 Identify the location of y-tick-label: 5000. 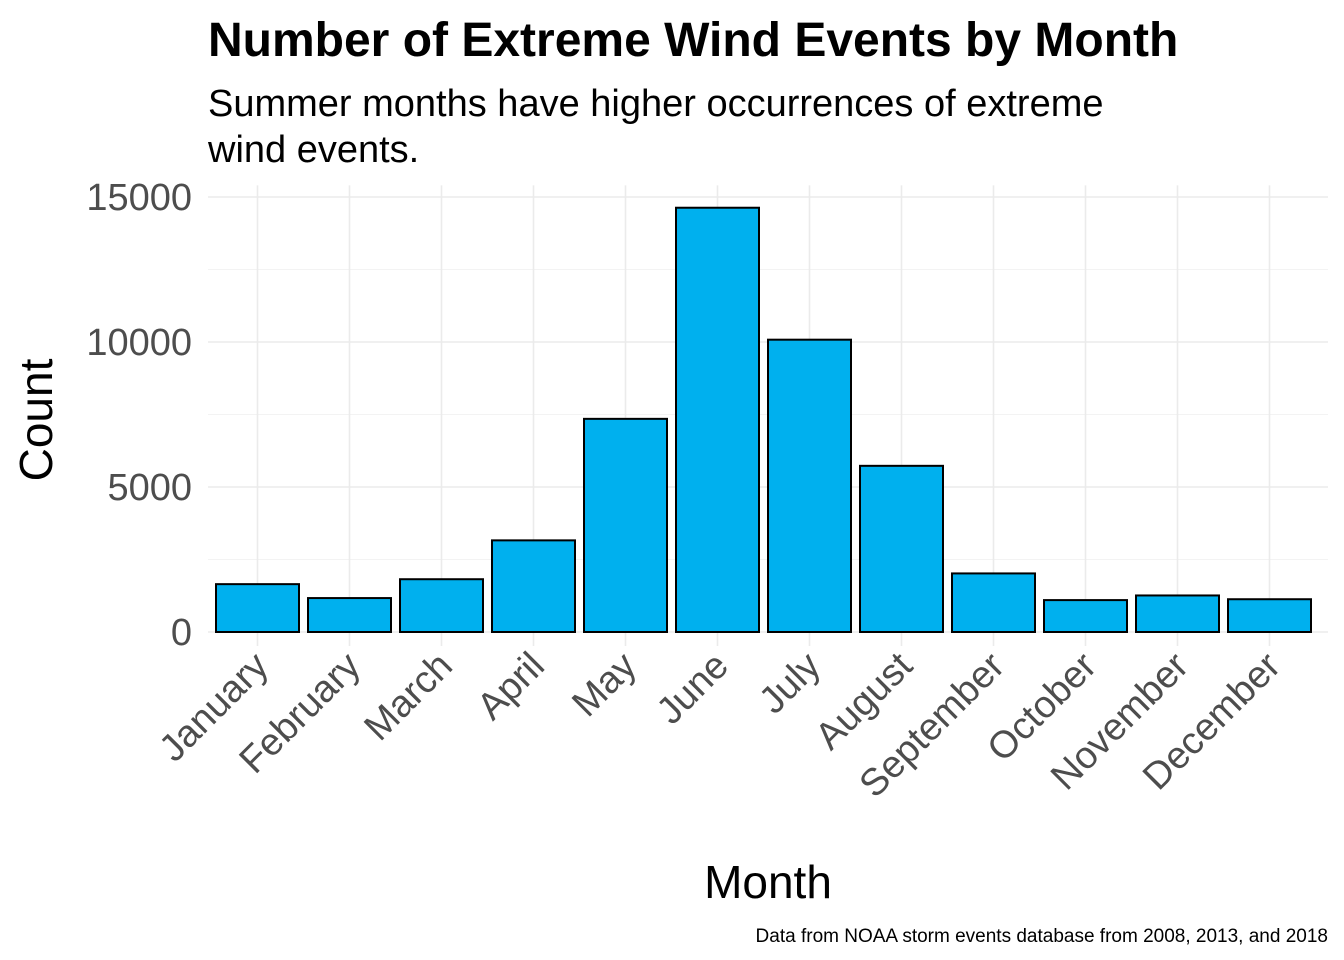
(149, 488).